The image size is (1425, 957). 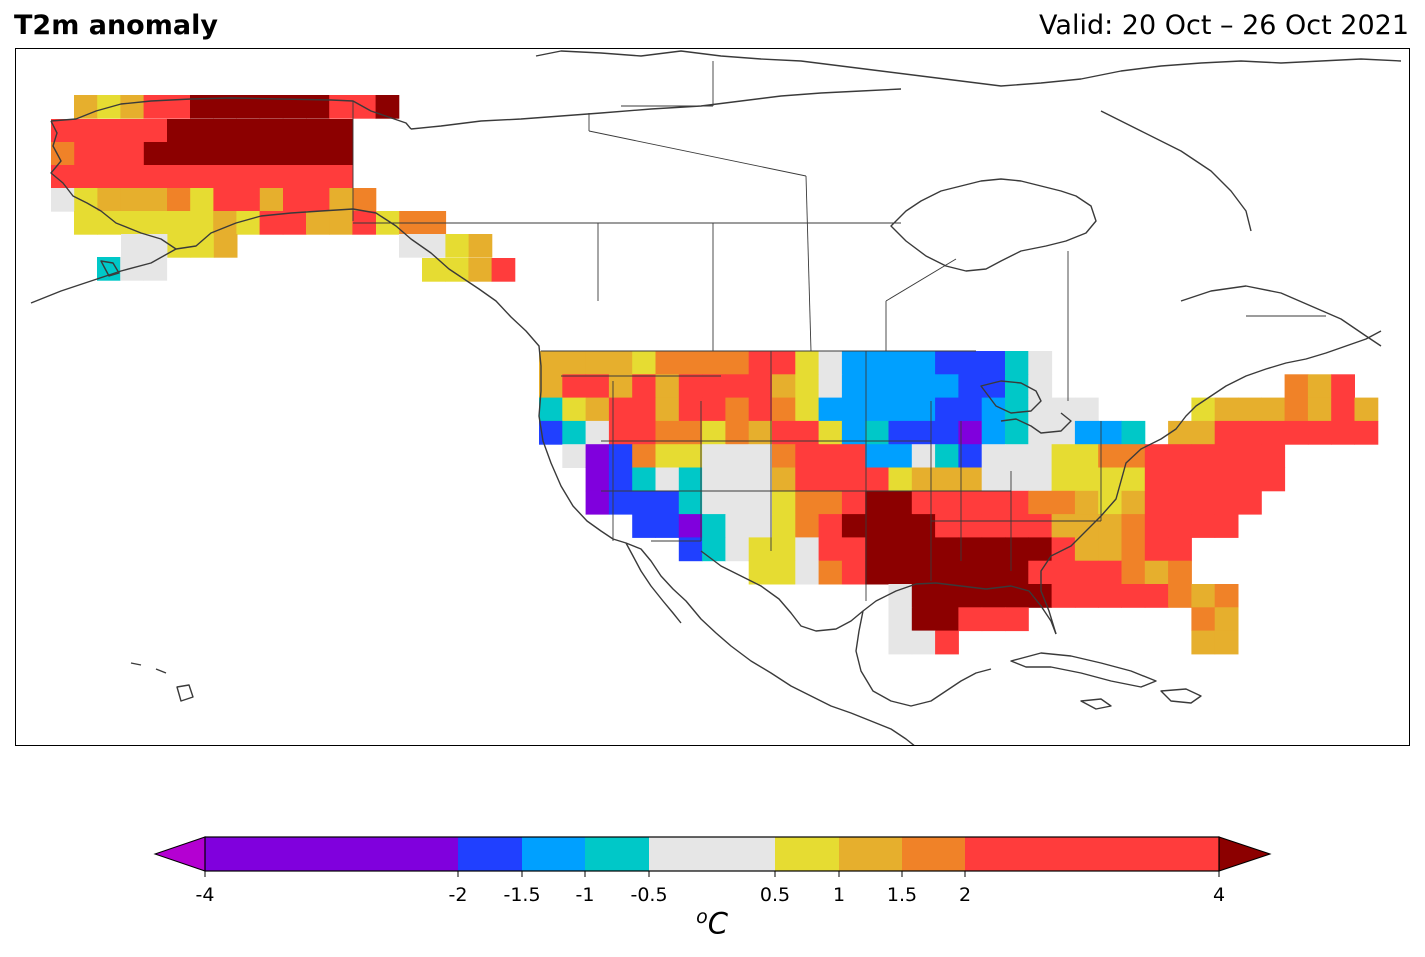 What do you see at coordinates (116, 25) in the screenshot?
I see `map-title: T2m anomaly` at bounding box center [116, 25].